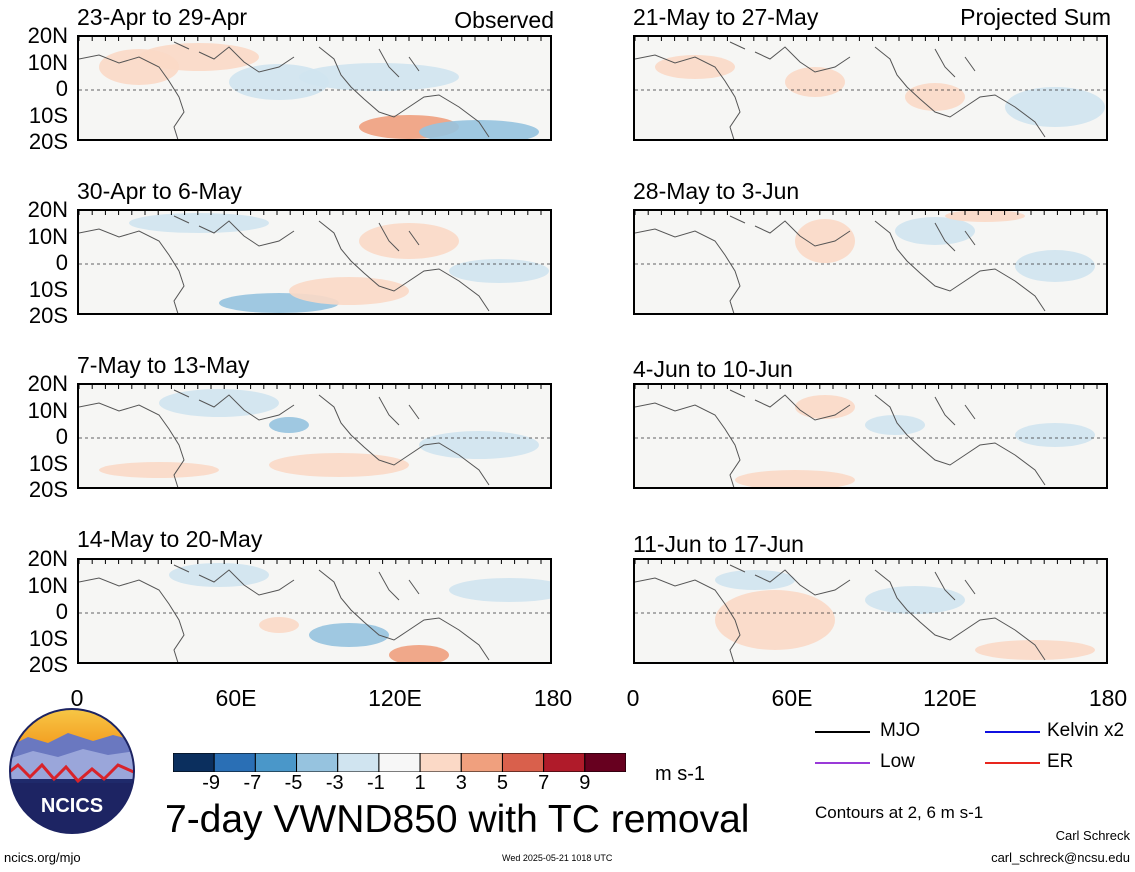 The image size is (1135, 872). Describe the element at coordinates (899, 812) in the screenshot. I see `contours-note: Contours at 2, 6 m s-1` at that location.